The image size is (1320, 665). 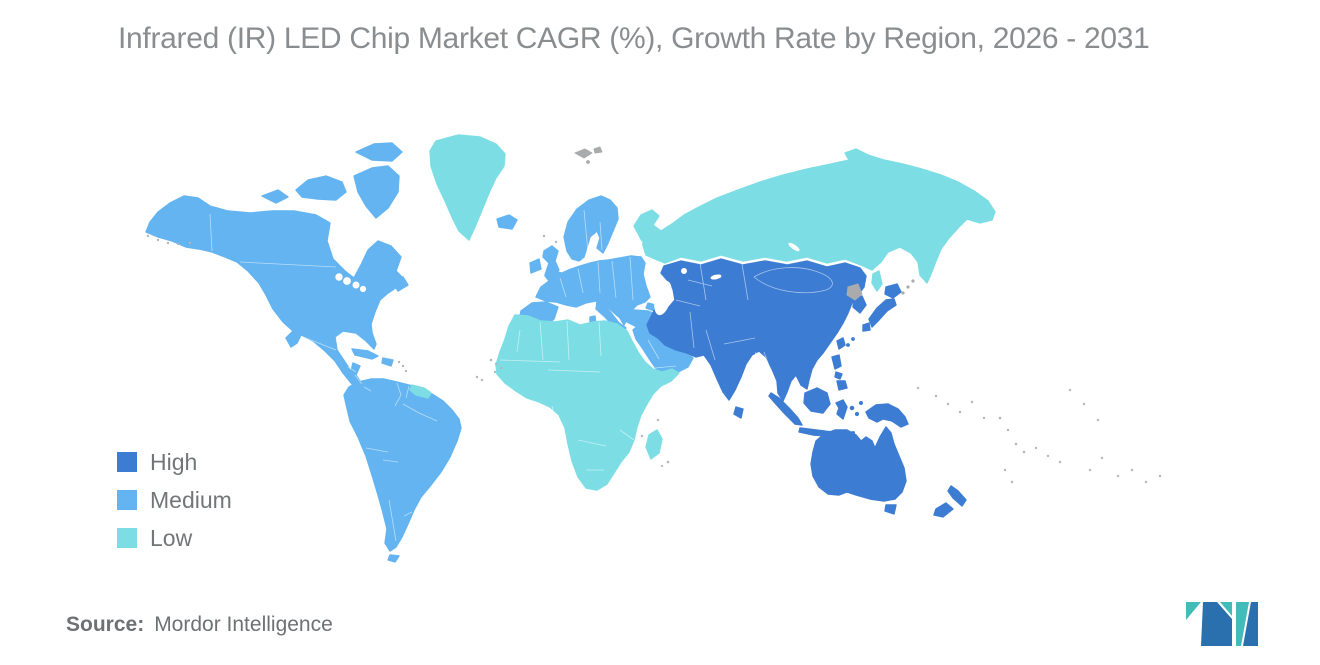 What do you see at coordinates (535, 266) in the screenshot?
I see `region-ireland` at bounding box center [535, 266].